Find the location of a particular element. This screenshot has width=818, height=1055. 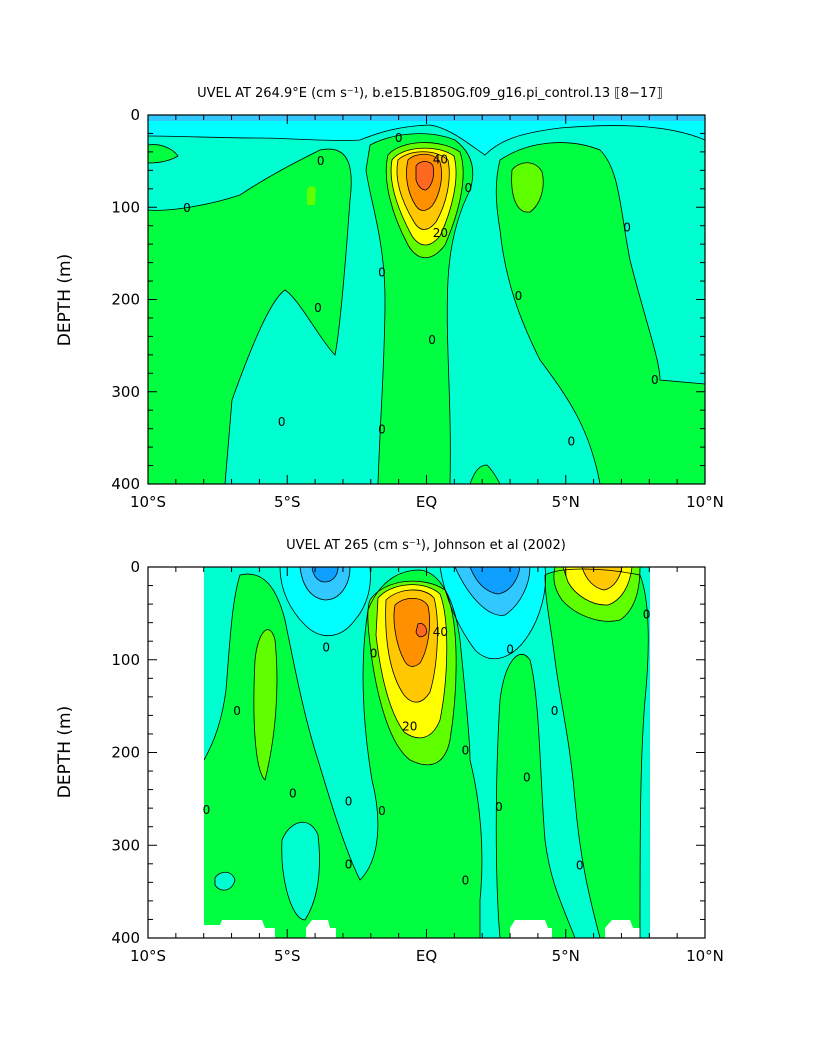

bottom-fill-missing-data-west is located at coordinates (239, 929).